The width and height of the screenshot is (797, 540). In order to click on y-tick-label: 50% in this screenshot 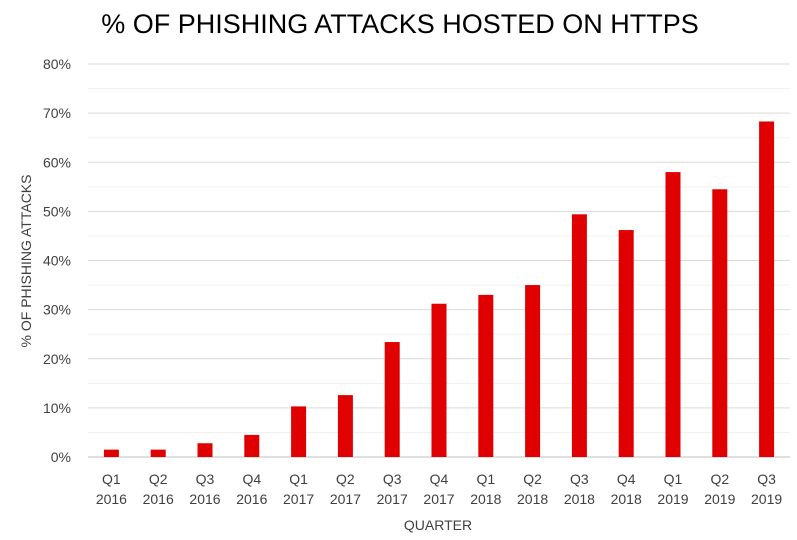, I will do `click(57, 211)`.